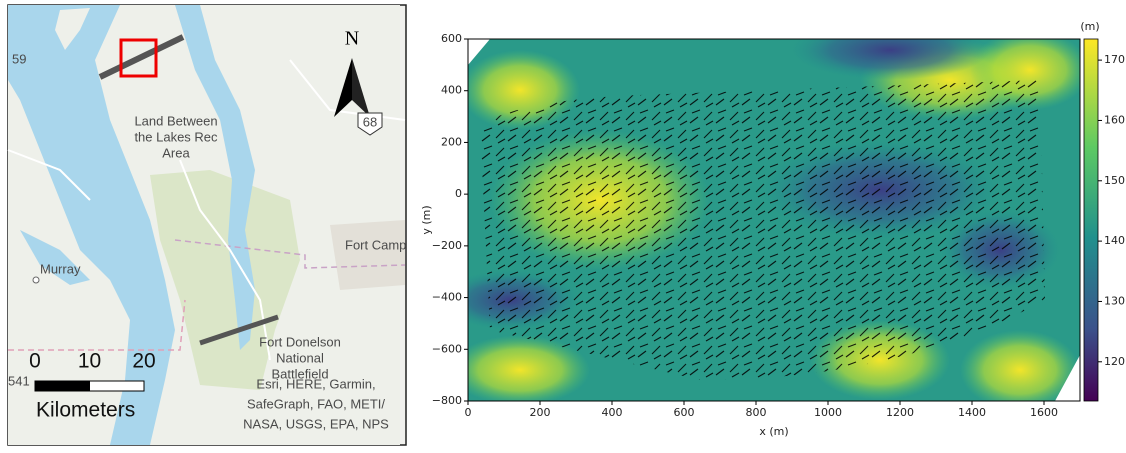  I want to click on attribution: SafeGraph, FAO, METI/, so click(316, 403).